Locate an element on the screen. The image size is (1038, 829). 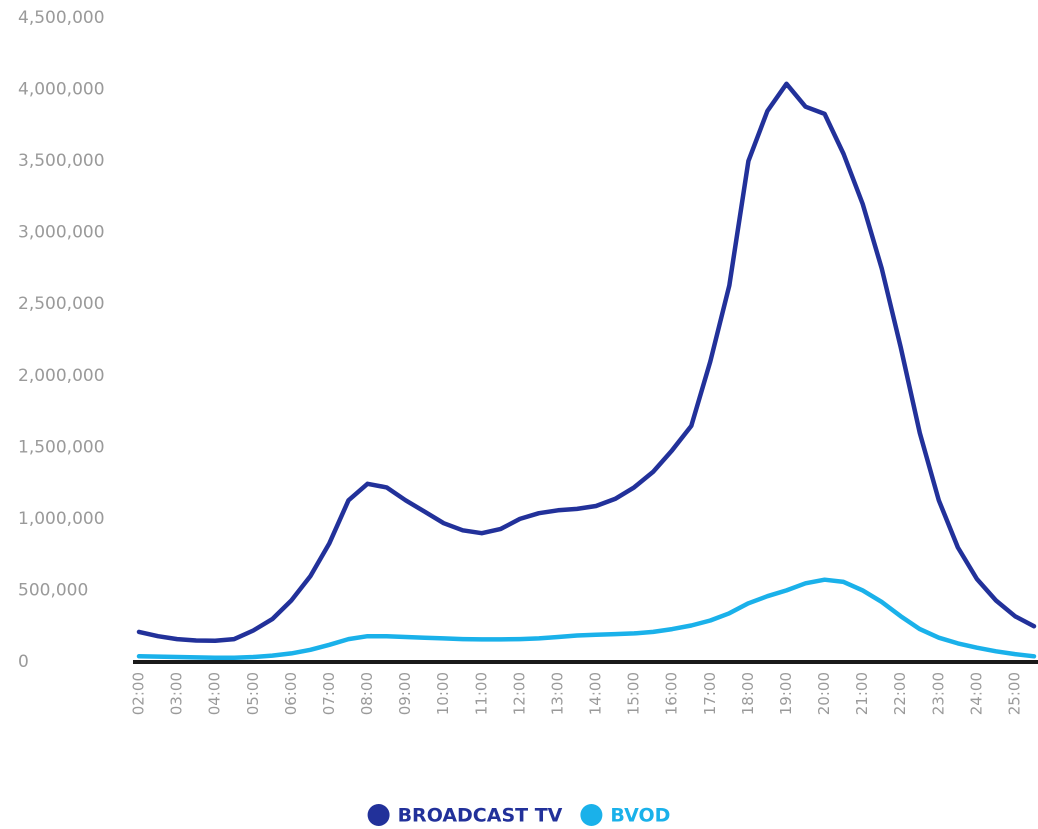
x-tick-label: 17:00 is located at coordinates (710, 693).